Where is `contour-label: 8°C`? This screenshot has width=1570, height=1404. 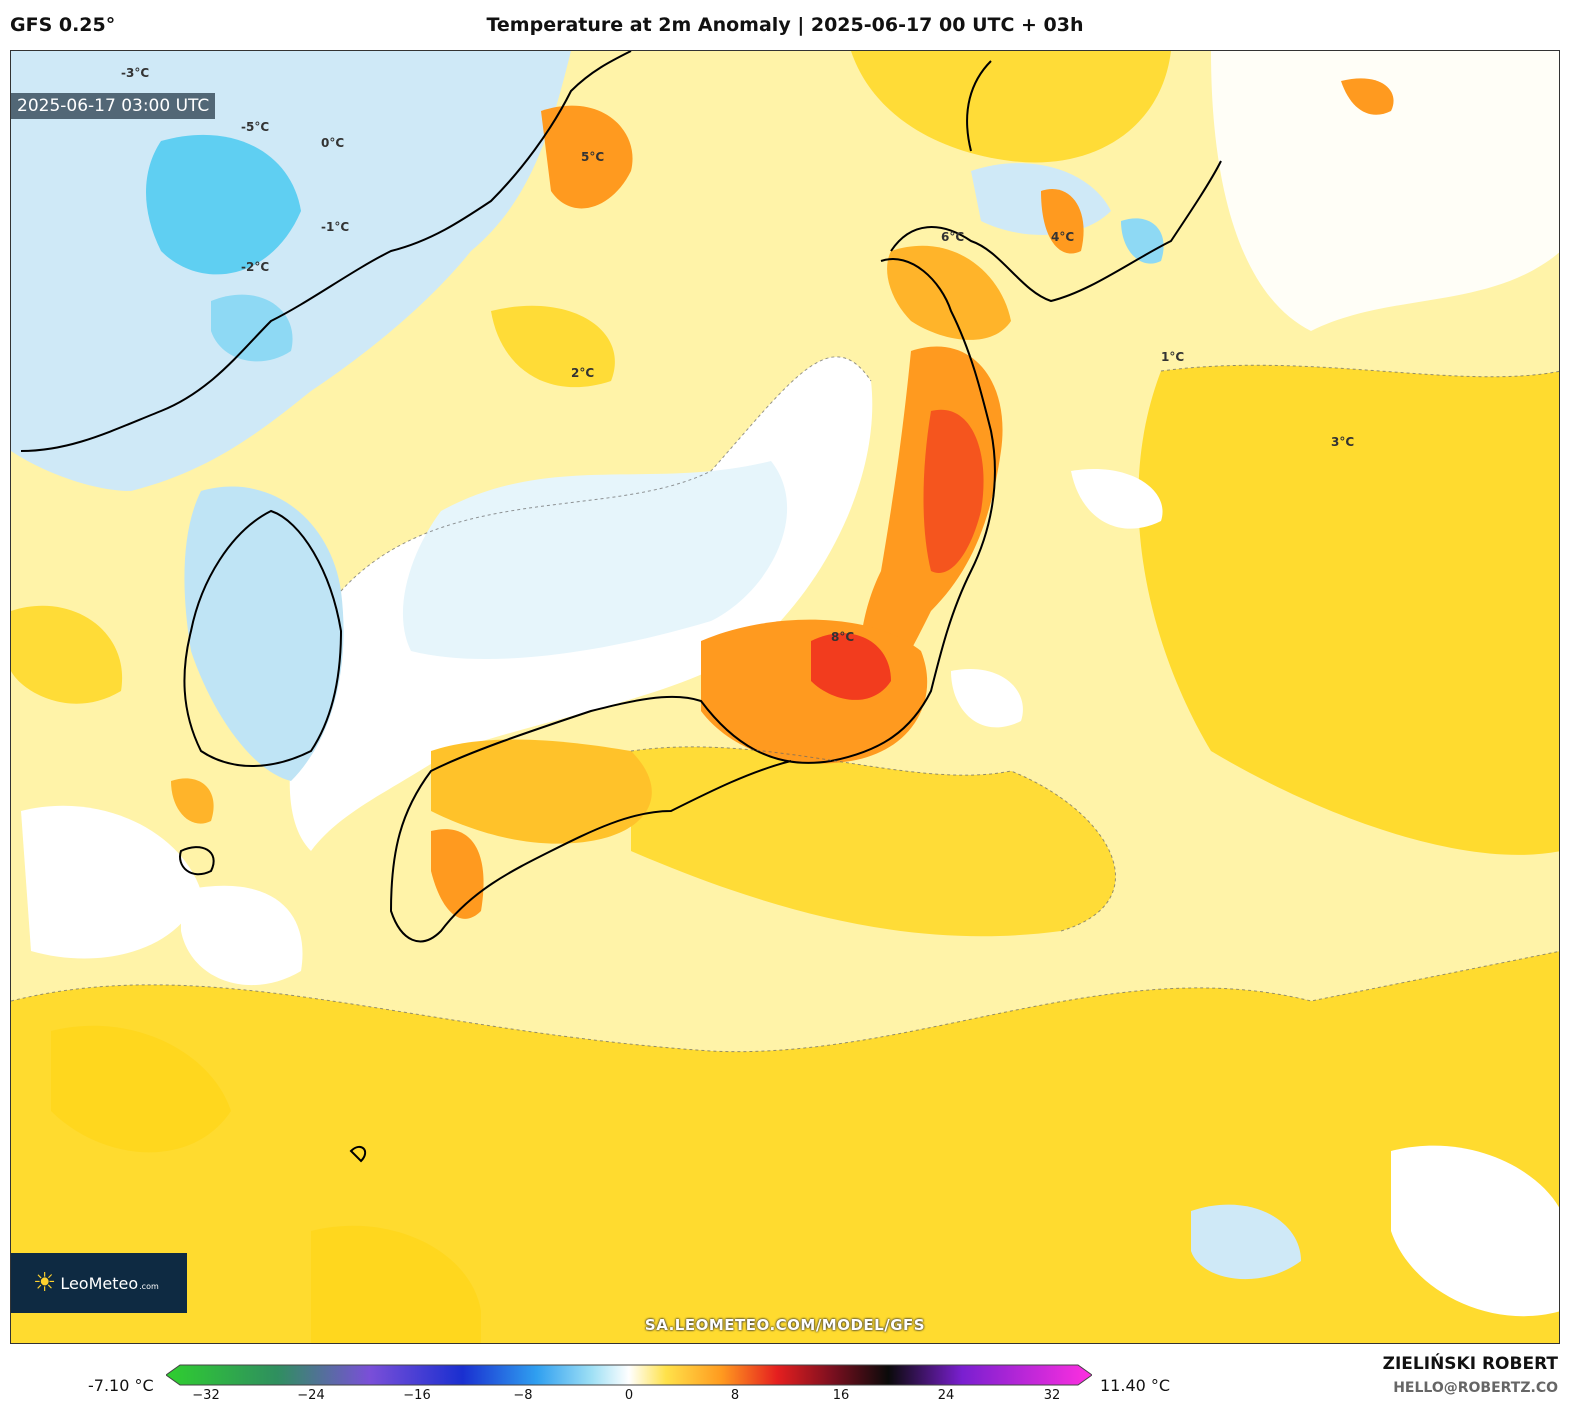 contour-label: 8°C is located at coordinates (842, 637).